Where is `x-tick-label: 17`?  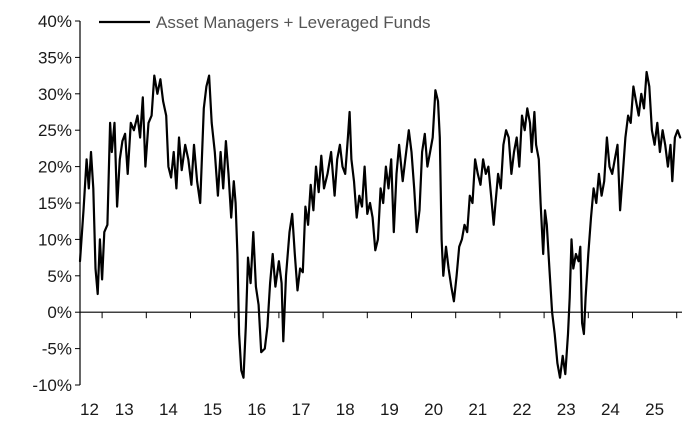
x-tick-label: 17 is located at coordinates (301, 409).